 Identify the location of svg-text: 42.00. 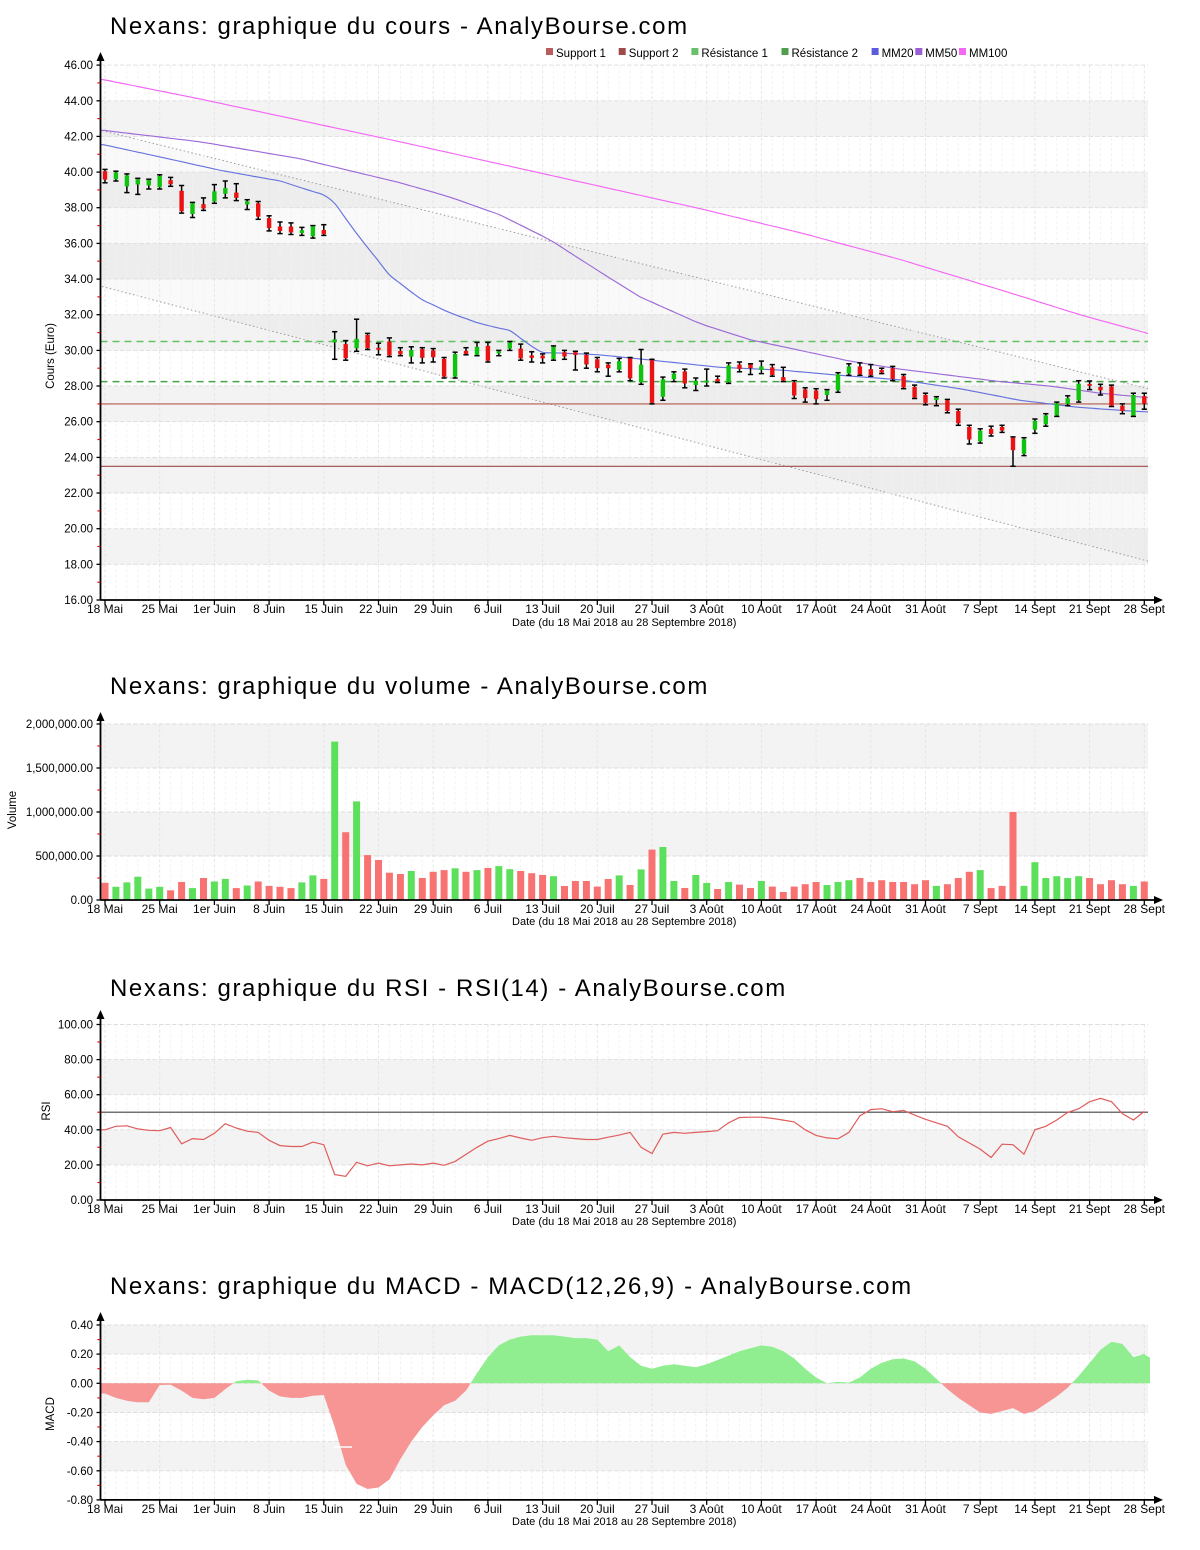
(78, 137).